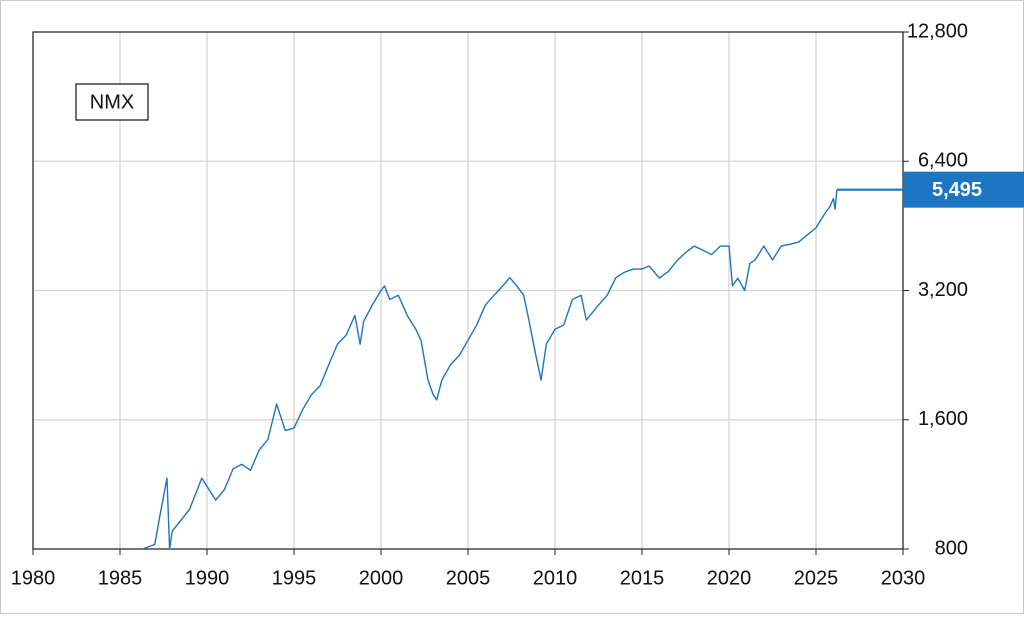 This screenshot has width=1024, height=619. I want to click on x-tick-label: 2015, so click(642, 578).